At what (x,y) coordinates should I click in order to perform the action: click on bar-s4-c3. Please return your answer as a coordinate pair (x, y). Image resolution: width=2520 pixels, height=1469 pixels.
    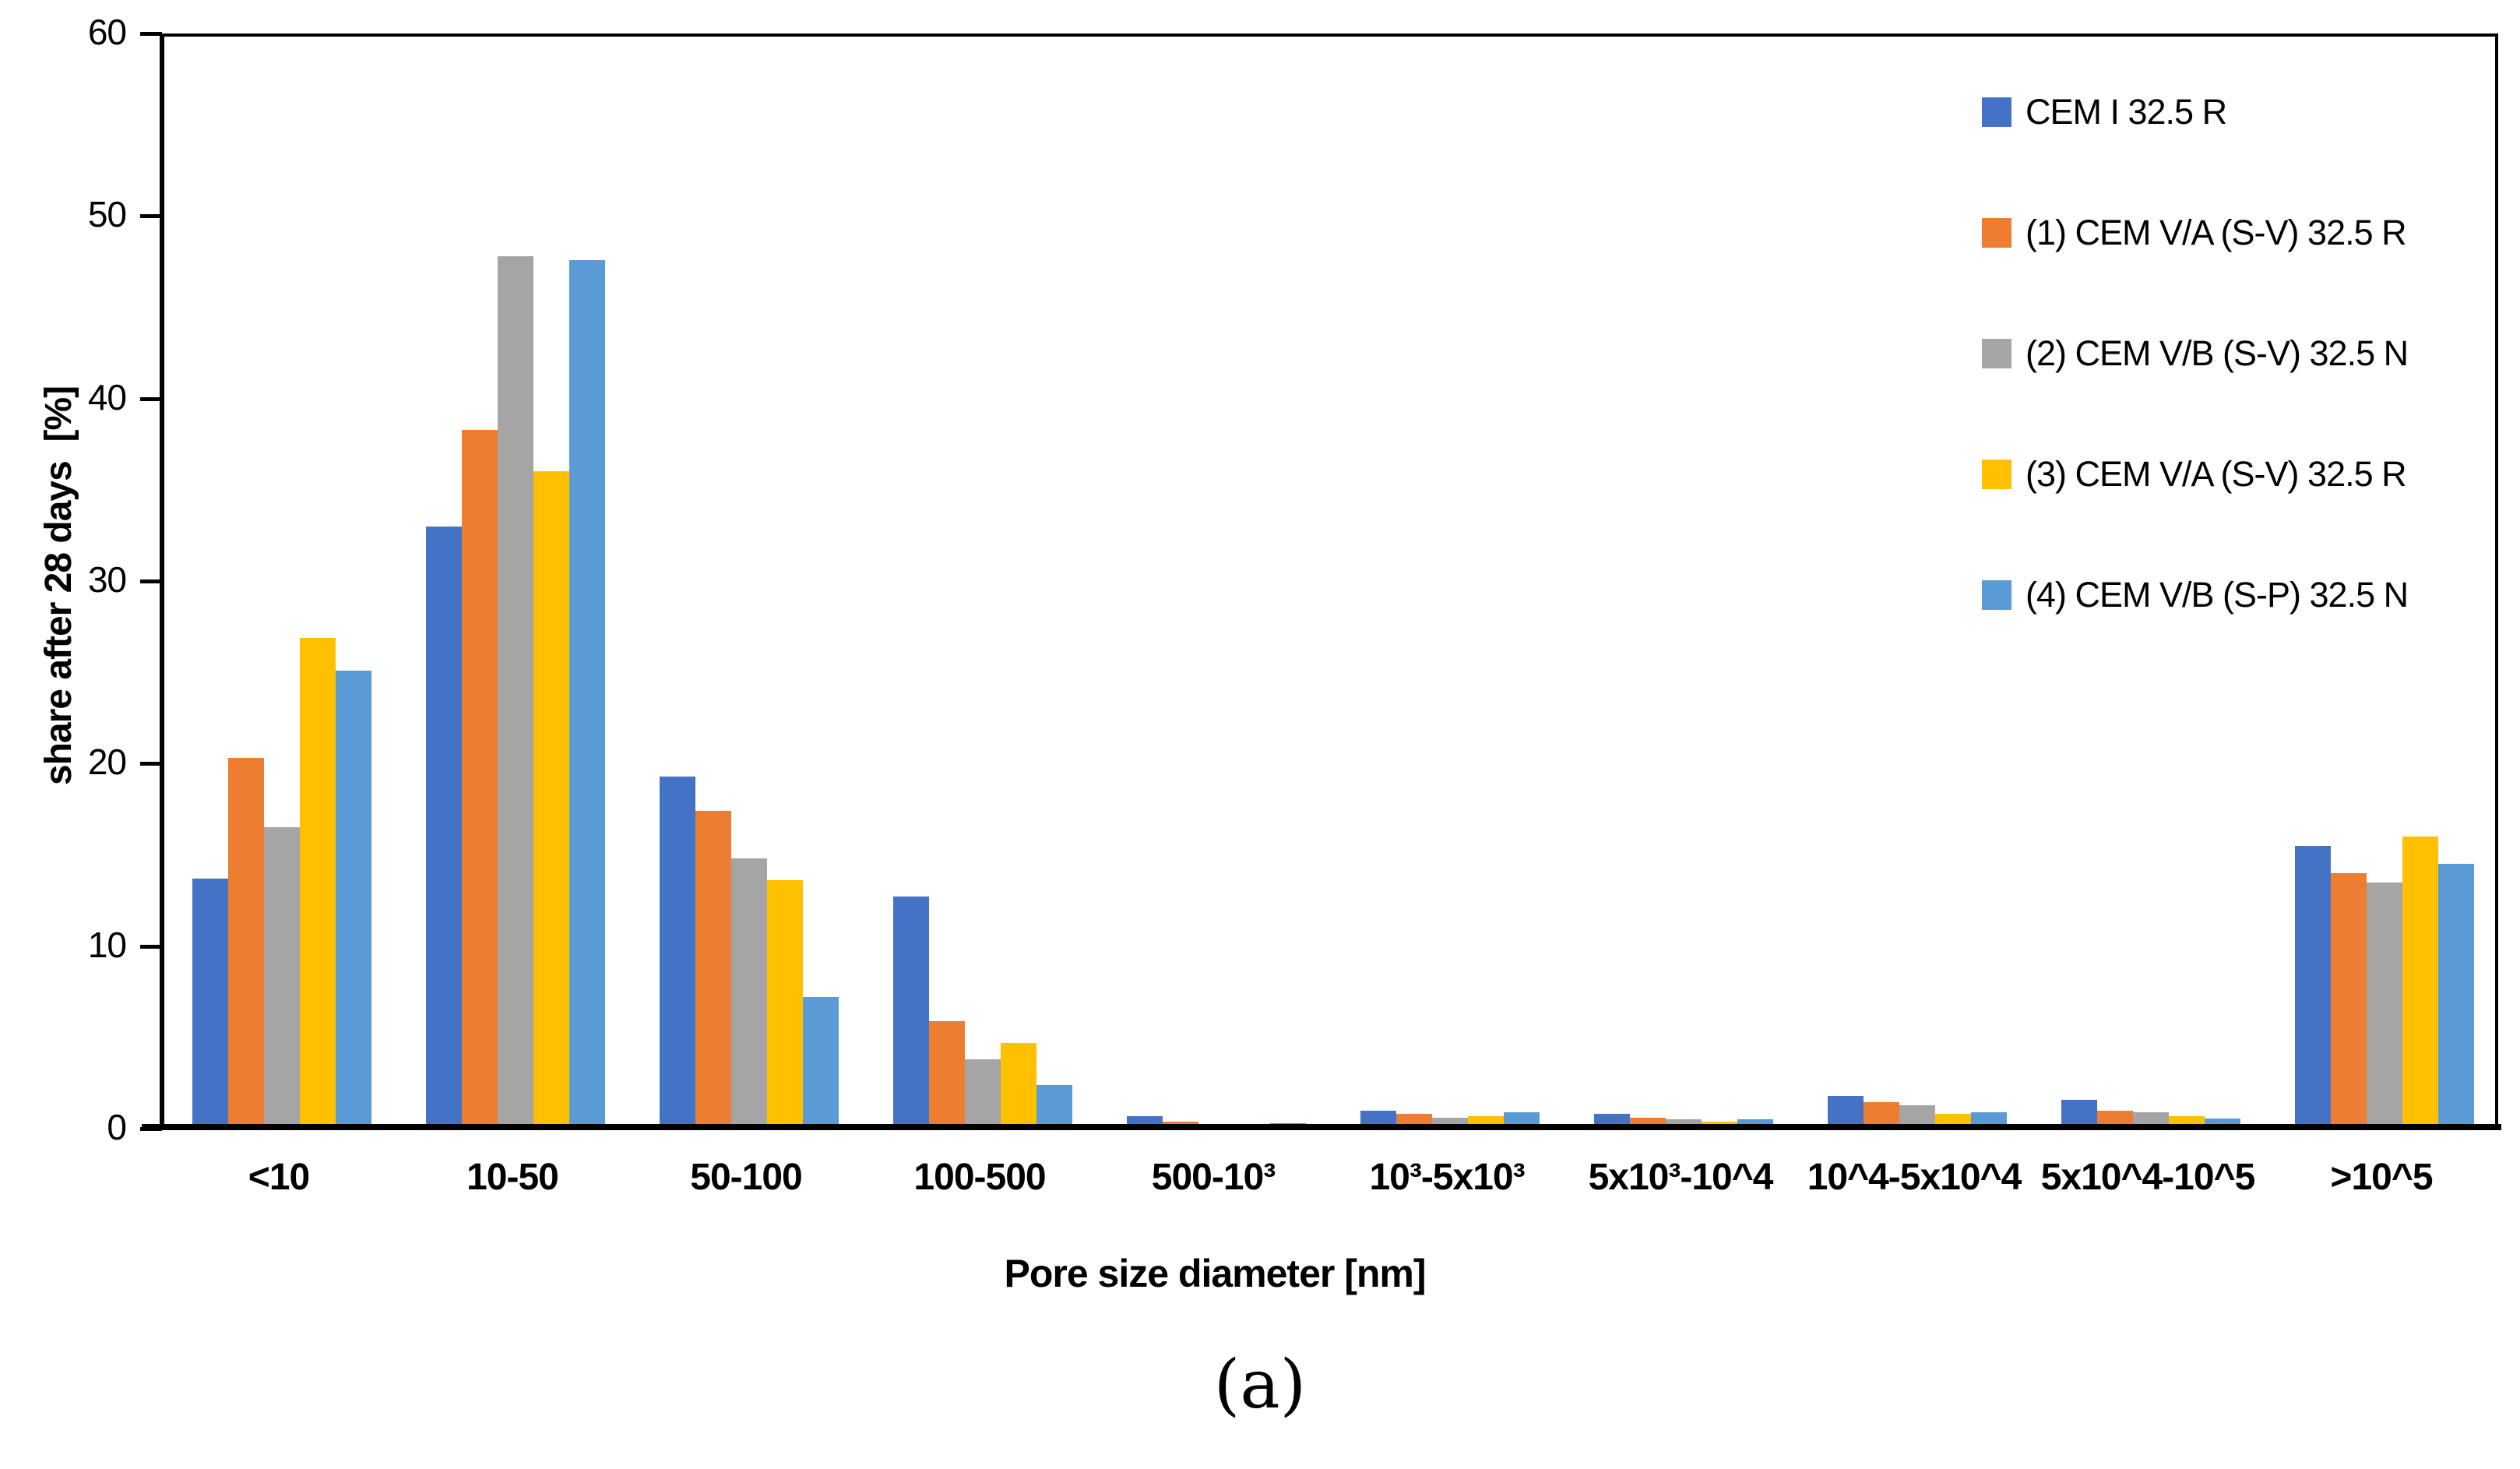
    Looking at the image, I should click on (785, 1004).